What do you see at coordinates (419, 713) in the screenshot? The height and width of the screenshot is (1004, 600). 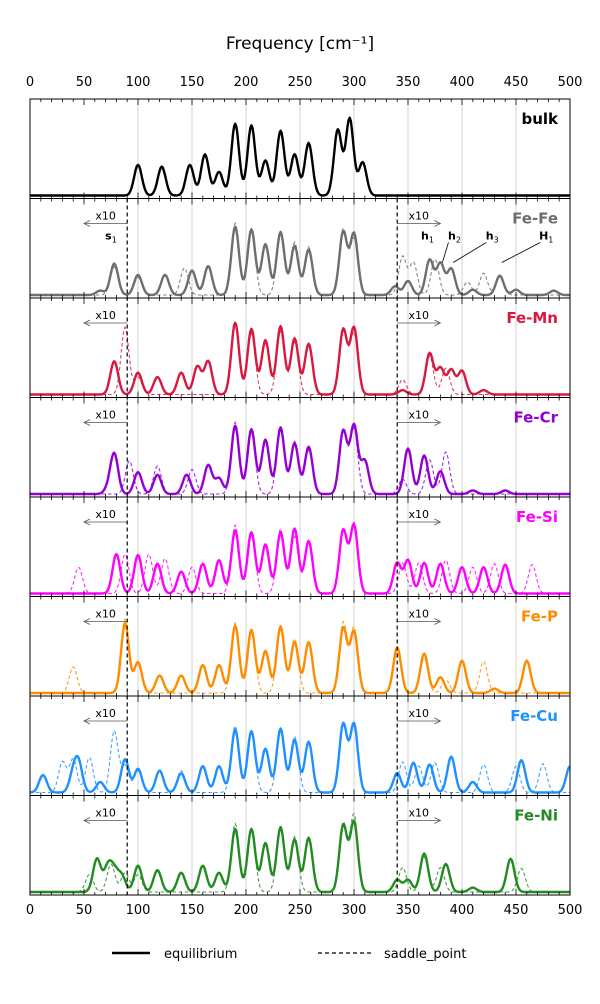 I see `x10-label-fe-cu-1: x10` at bounding box center [419, 713].